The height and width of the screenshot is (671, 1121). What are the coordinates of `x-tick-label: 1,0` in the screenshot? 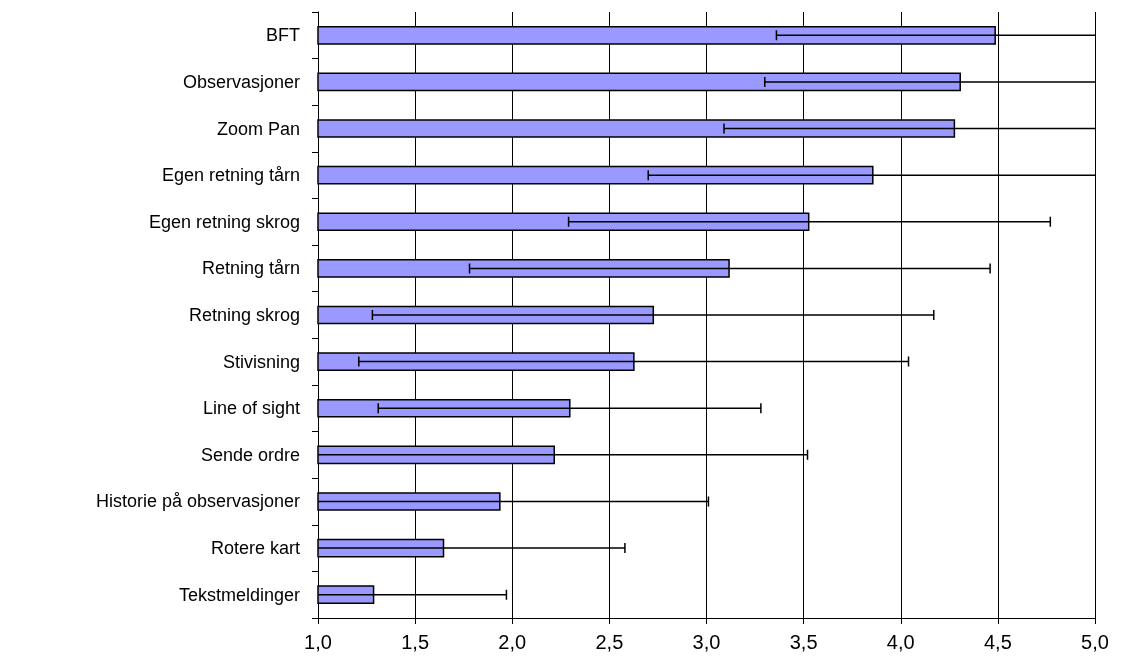 It's located at (318, 642).